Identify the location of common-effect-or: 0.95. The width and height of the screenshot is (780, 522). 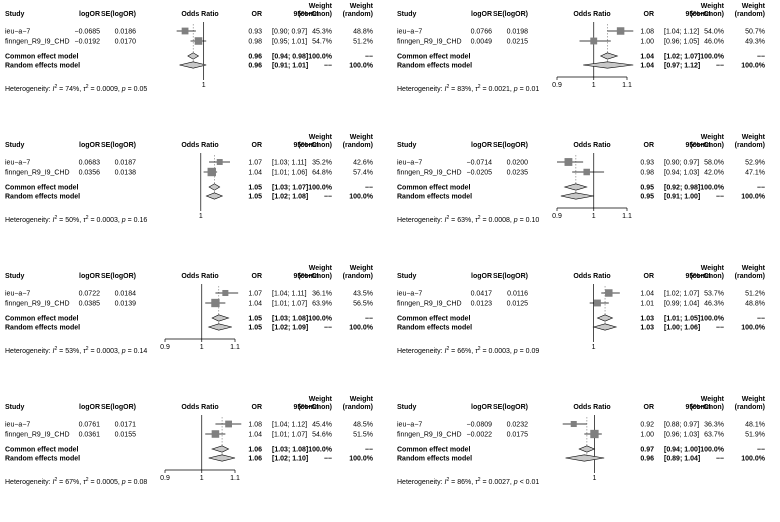
(647, 188).